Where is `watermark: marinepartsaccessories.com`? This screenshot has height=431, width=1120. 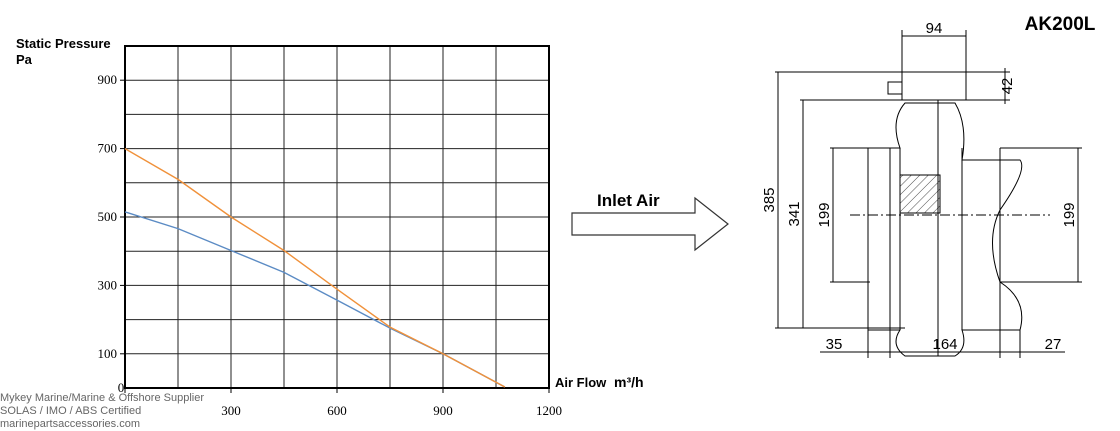
watermark: marinepartsaccessories.com is located at coordinates (70, 424).